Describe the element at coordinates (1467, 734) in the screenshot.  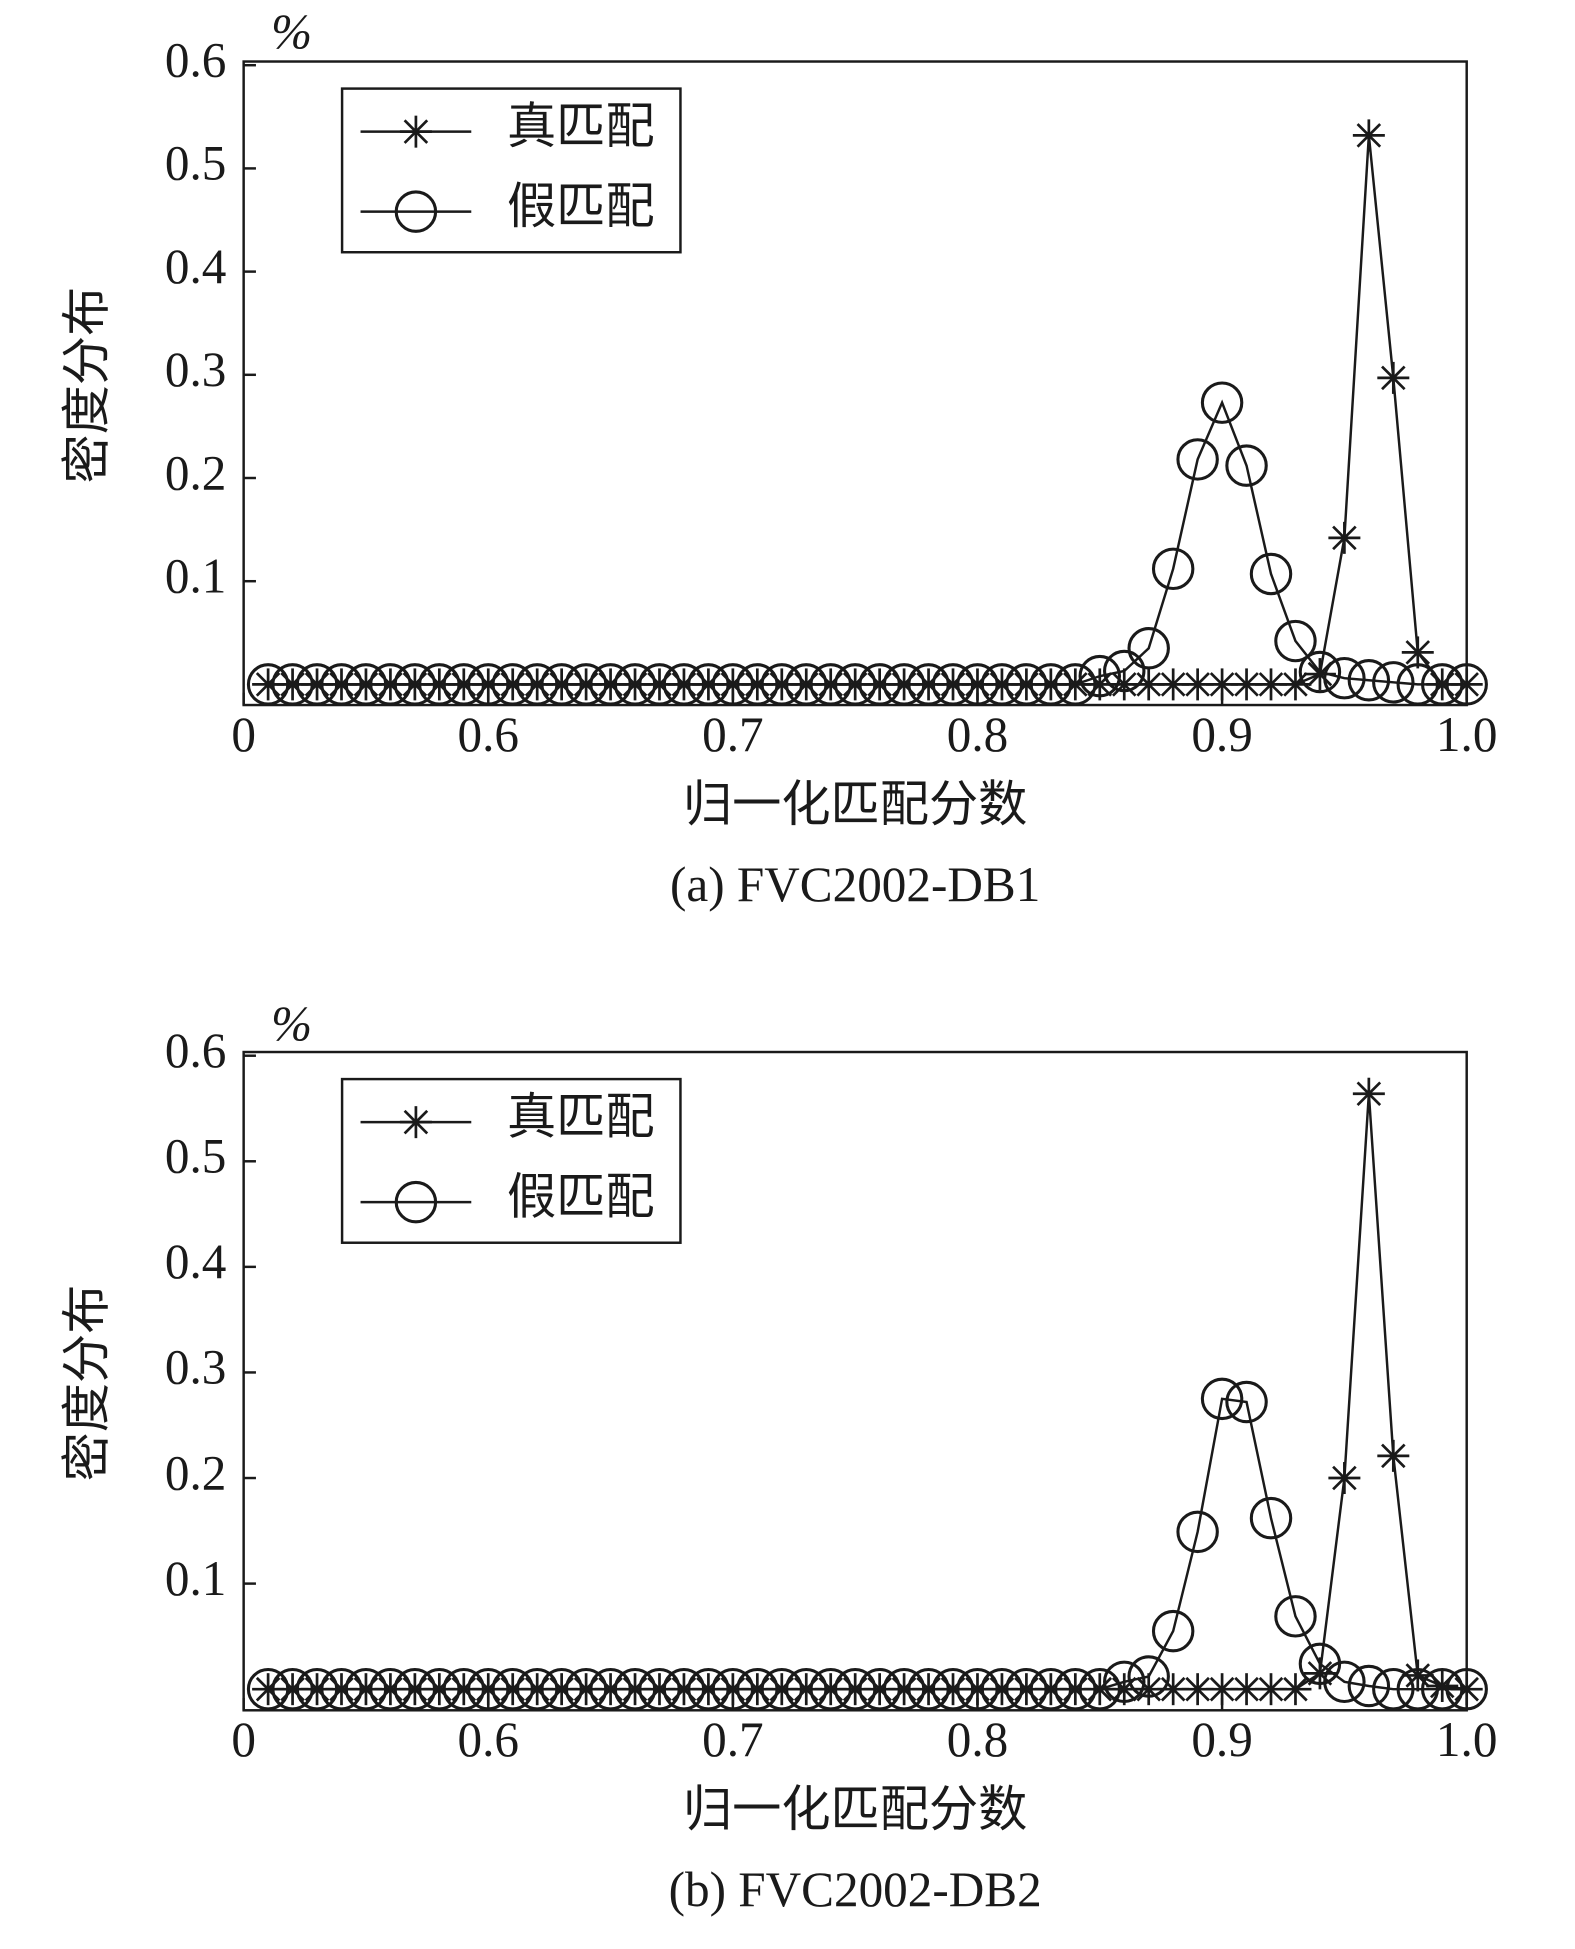
I see `x-tick-label: 1.0` at that location.